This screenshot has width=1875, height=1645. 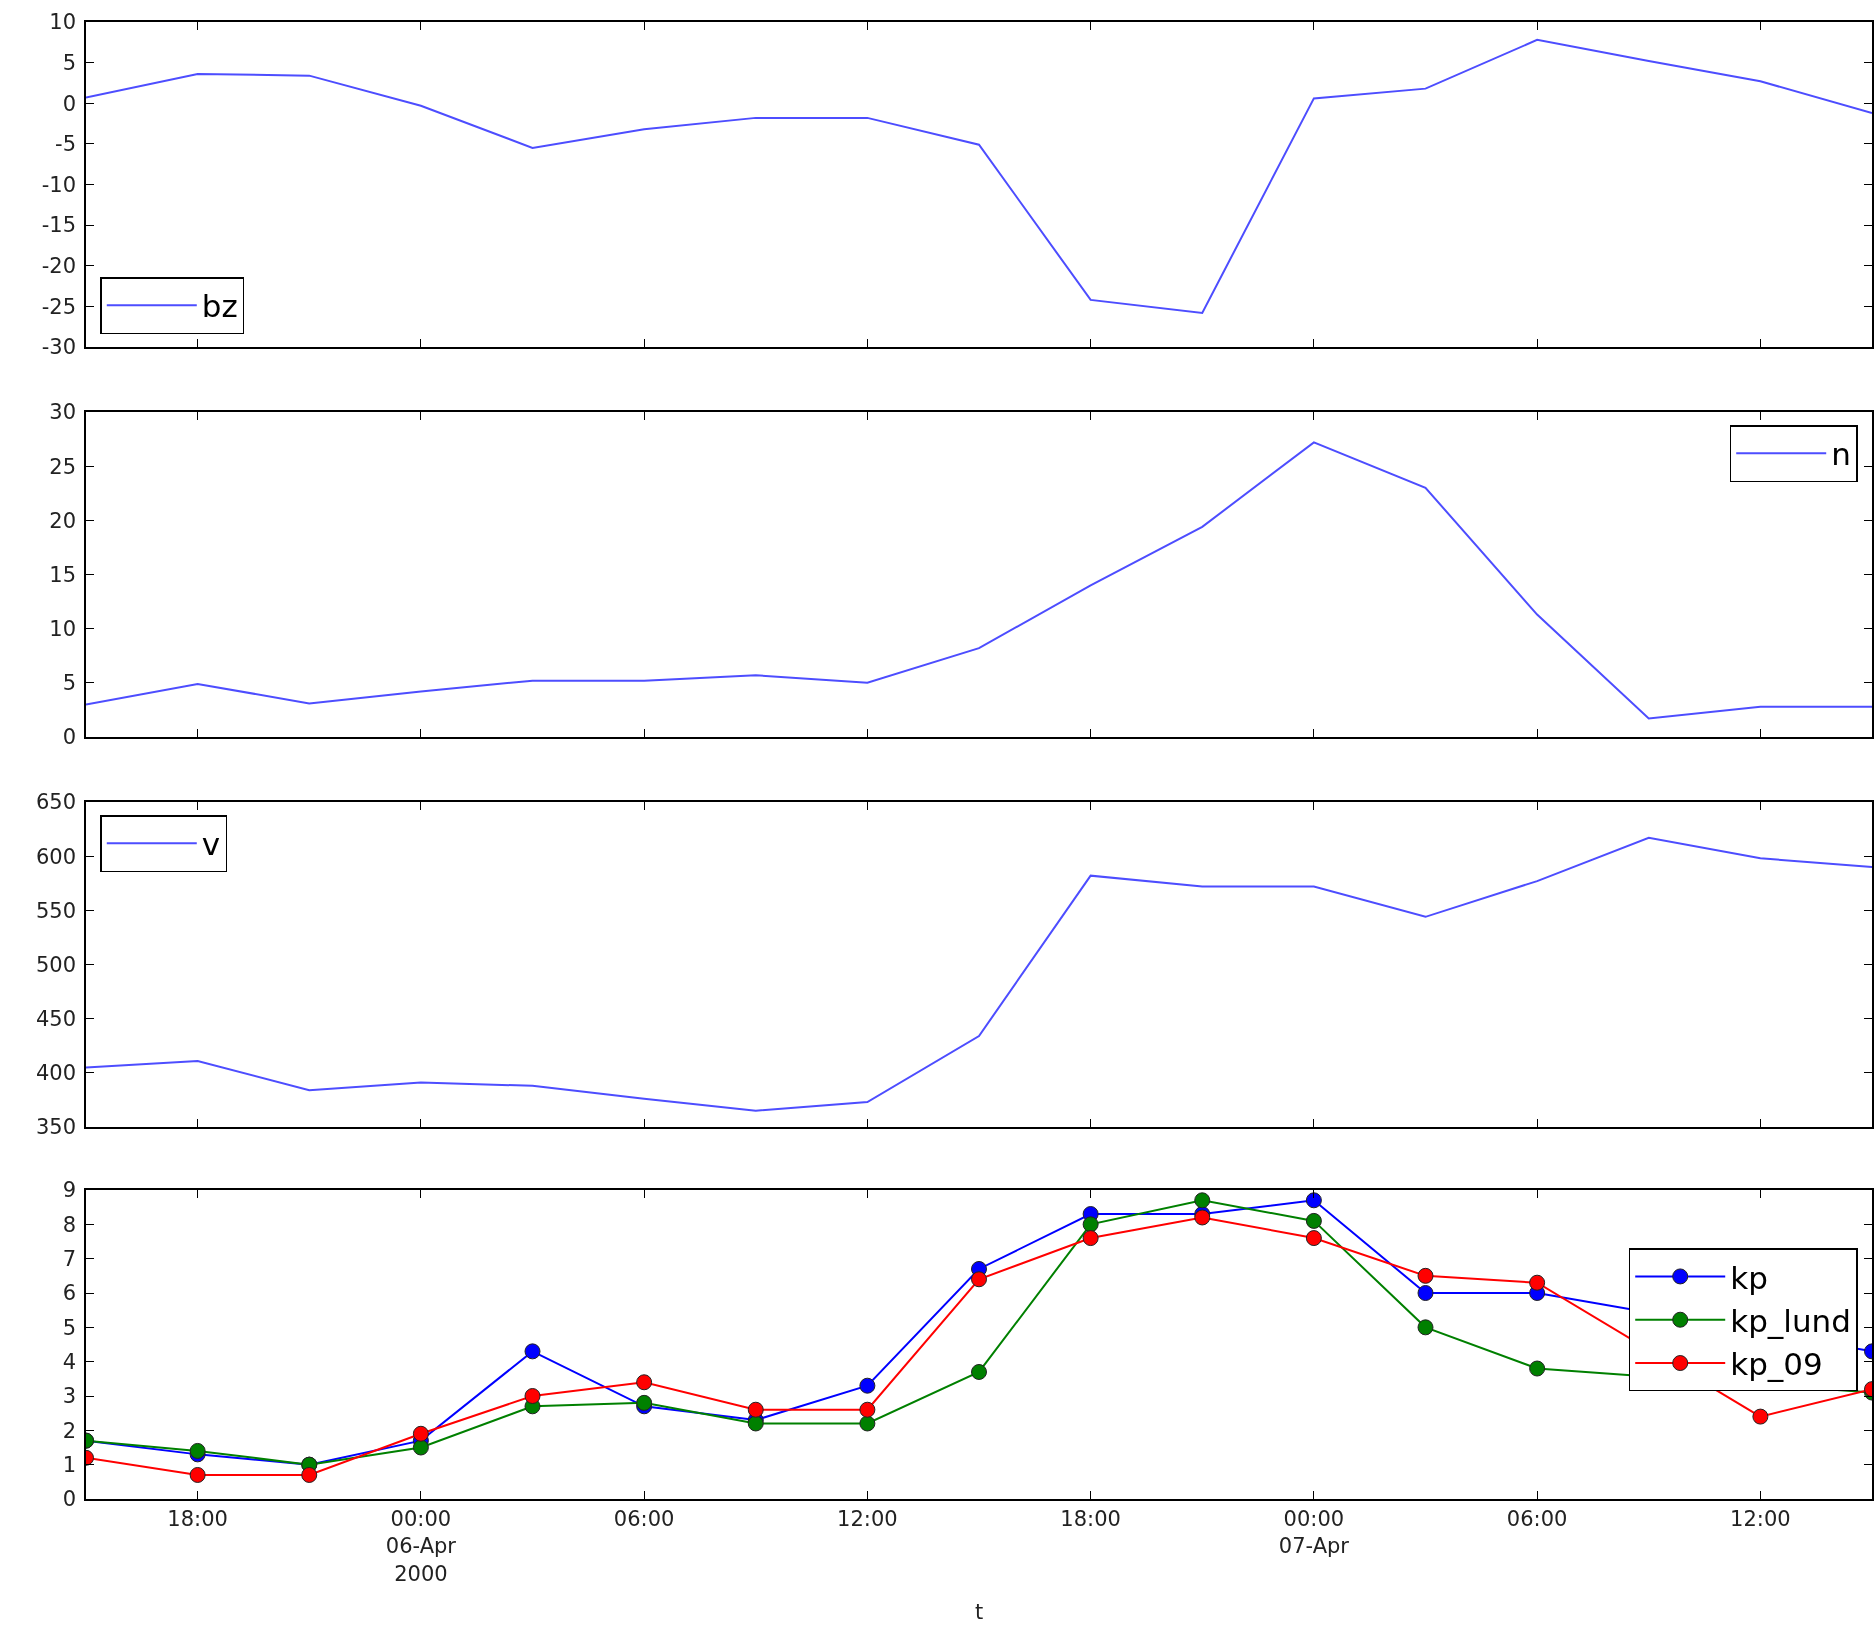 I want to click on y-tick-label: -5, so click(x=66, y=144).